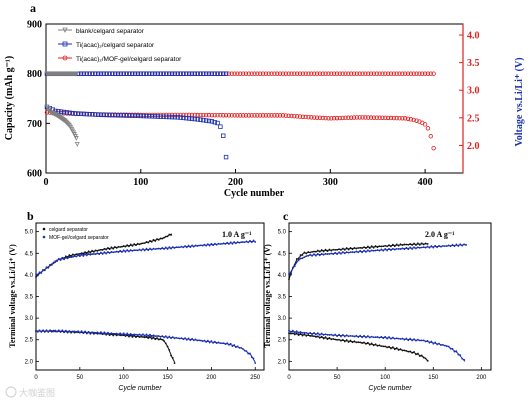 The height and width of the screenshot is (402, 531). Describe the element at coordinates (267, 296) in the screenshot. I see `panel-c-ylabel: Terminal voltage vs.Li/Li⁺ (V)` at that location.